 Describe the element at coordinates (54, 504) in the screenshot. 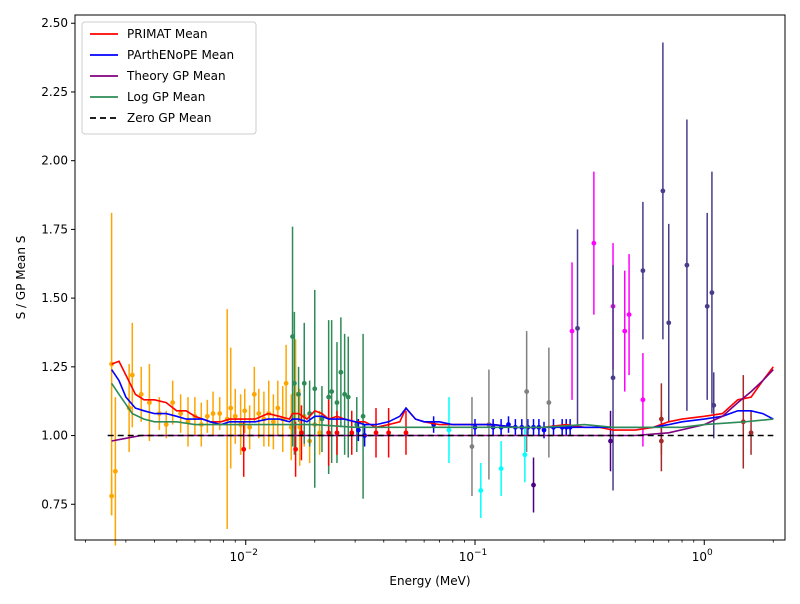

I see `y-tick-label: 0.75` at that location.